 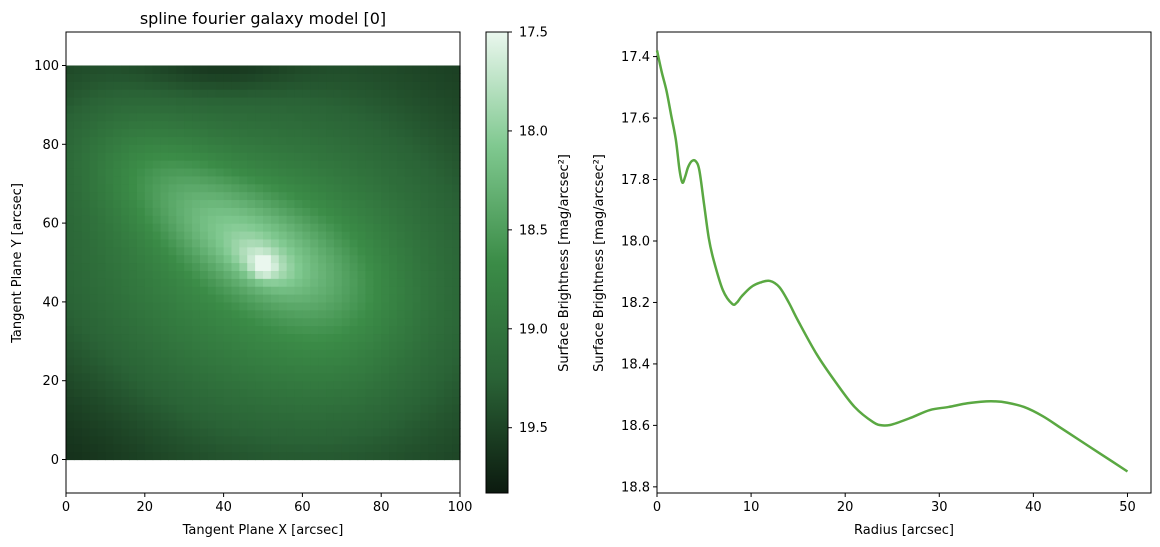 I want to click on profile-x-tick-label: 0, so click(x=657, y=507).